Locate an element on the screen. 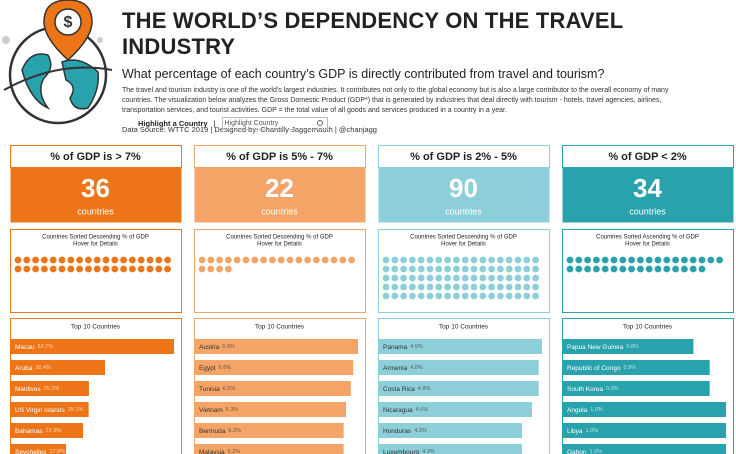 Image resolution: width=736 pixels, height=454 pixels. category-label: Angola is located at coordinates (577, 410).